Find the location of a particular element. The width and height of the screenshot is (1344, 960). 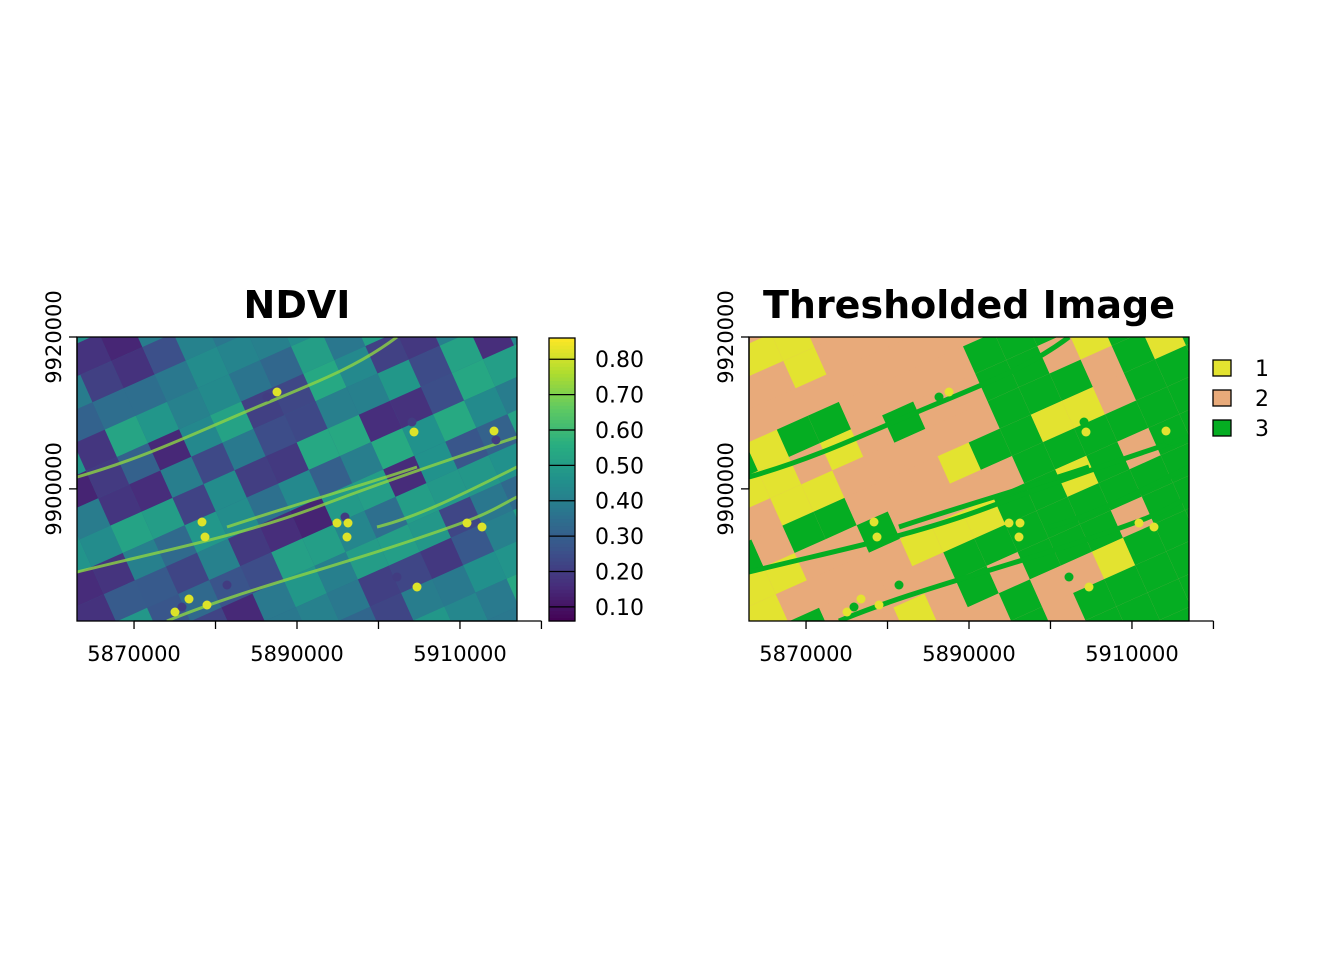

thresholded-raster-linear-feature is located at coordinates (994, 497).